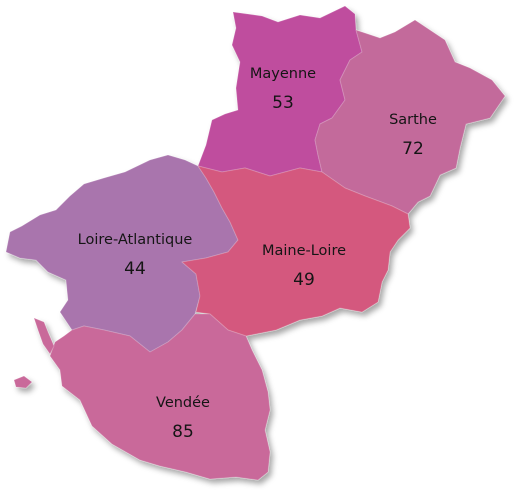 The width and height of the screenshot is (520, 493). What do you see at coordinates (410, 117) in the screenshot?
I see `department-sarthe` at bounding box center [410, 117].